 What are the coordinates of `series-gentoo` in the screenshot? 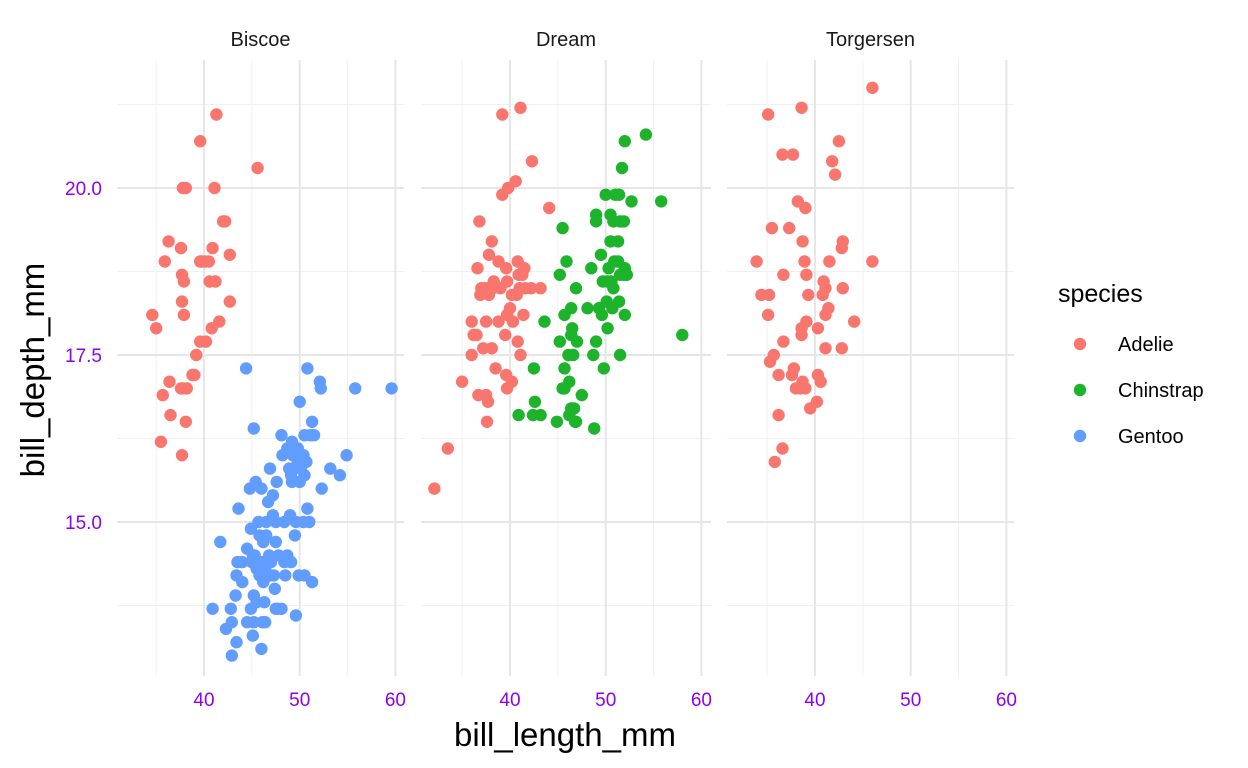 It's located at (302, 512).